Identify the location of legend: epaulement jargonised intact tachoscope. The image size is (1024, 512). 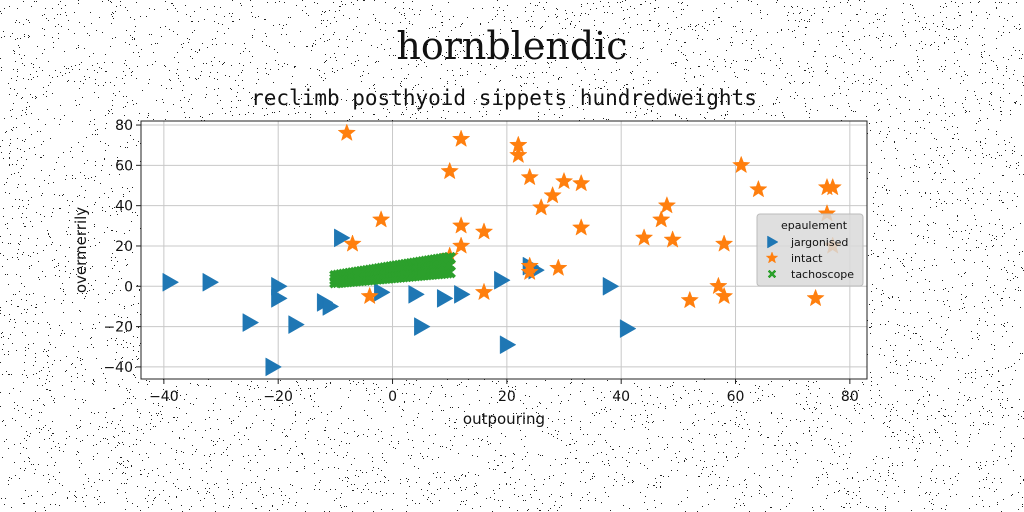
(810, 250).